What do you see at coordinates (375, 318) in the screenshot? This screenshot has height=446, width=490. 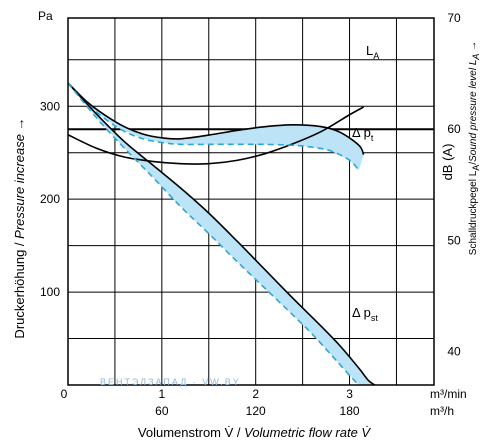 I see `curve-label-subscript: st` at bounding box center [375, 318].